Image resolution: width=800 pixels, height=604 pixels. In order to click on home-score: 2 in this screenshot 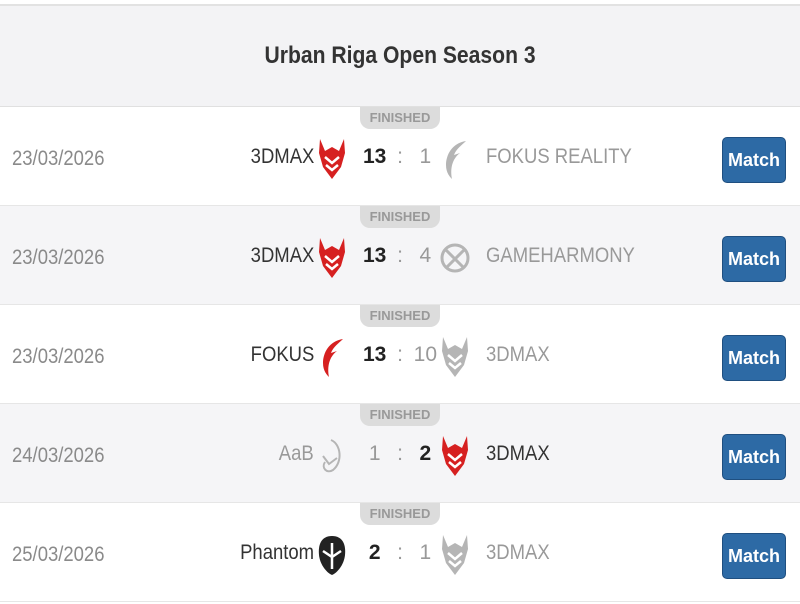, I will do `click(374, 552)`.